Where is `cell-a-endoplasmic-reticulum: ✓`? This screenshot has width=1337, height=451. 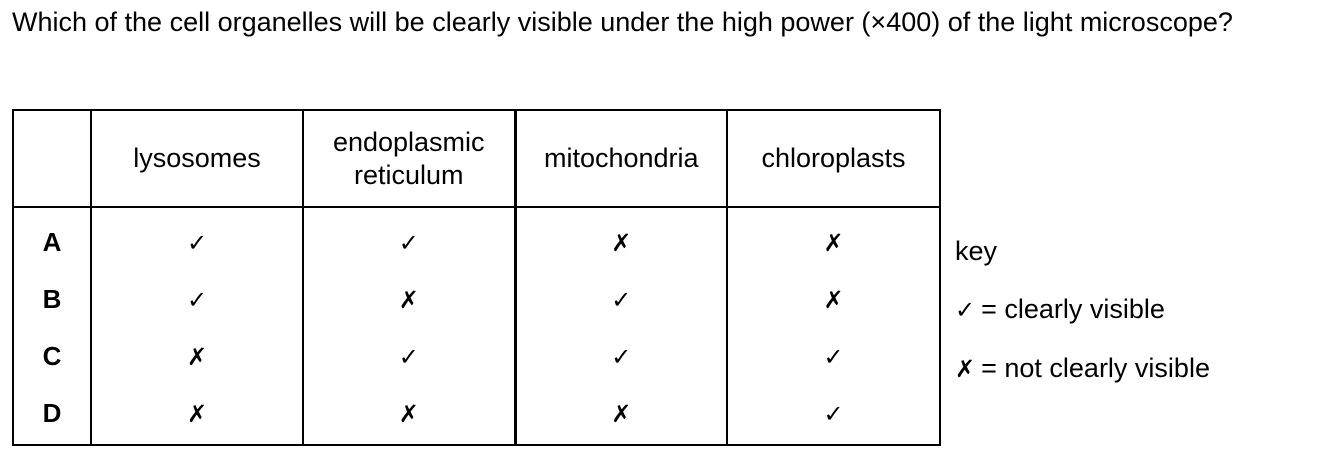
cell-a-endoplasmic-reticulum: ✓ is located at coordinates (409, 239).